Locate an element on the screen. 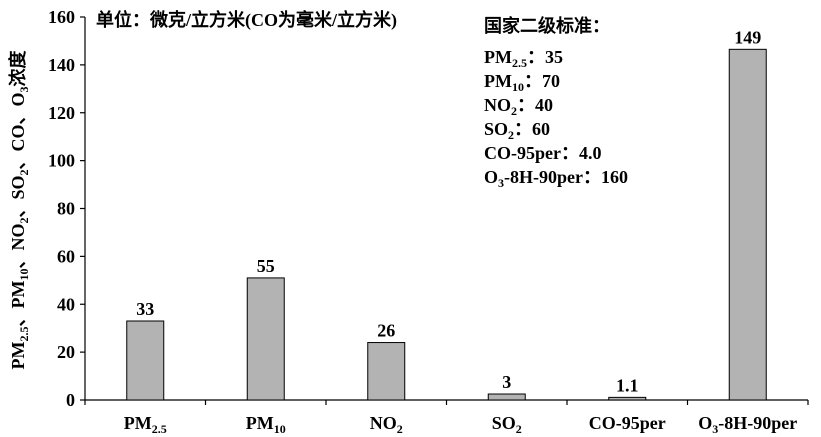 Image resolution: width=821 pixels, height=437 pixels. bar-SO2 is located at coordinates (506, 397).